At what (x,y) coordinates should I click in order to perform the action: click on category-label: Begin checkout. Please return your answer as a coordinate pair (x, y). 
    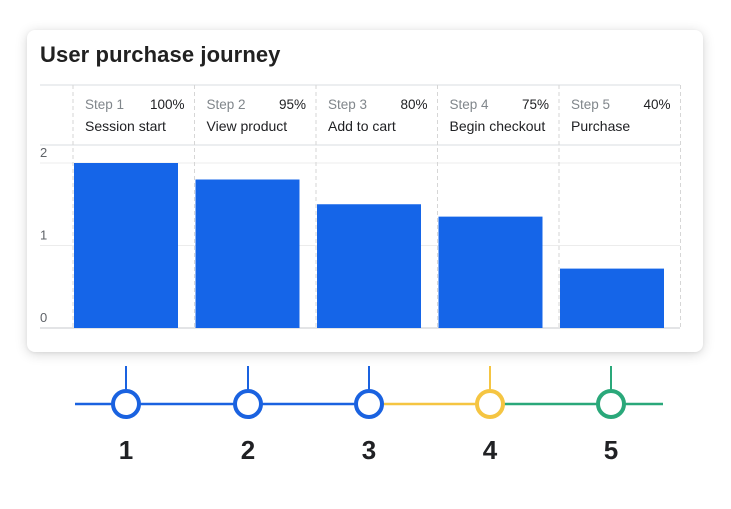
    Looking at the image, I should click on (498, 126).